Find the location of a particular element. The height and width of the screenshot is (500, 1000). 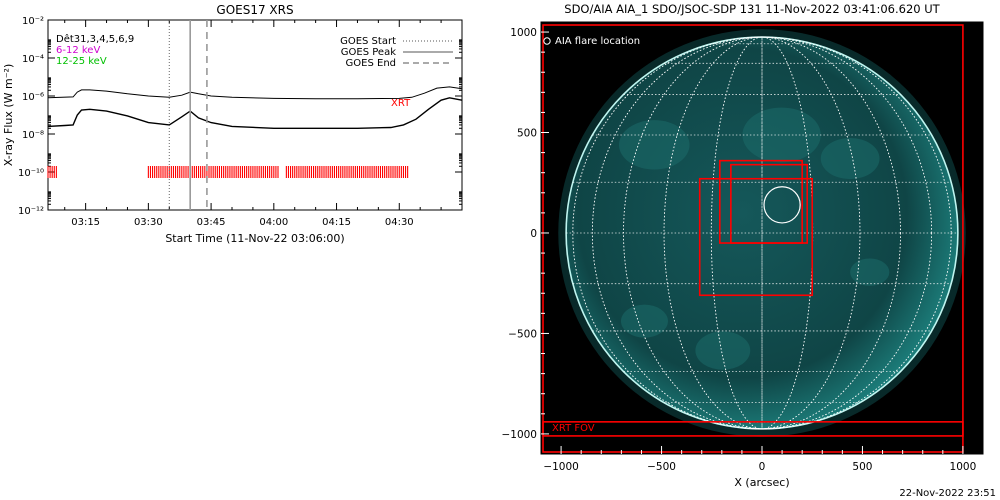

legend-goes-end: GOES End is located at coordinates (371, 63).